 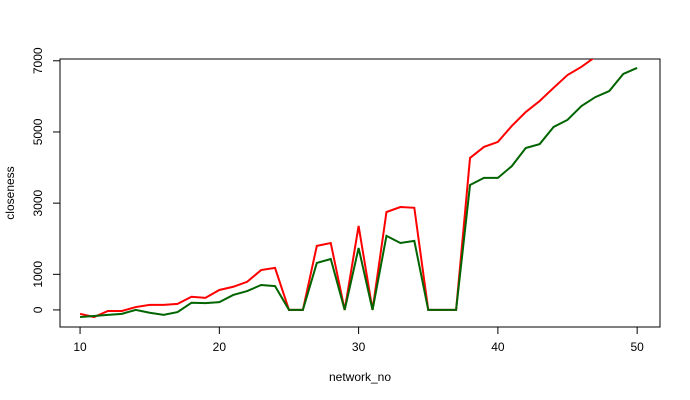 I want to click on y-tick-label: 3000, so click(x=38, y=202).